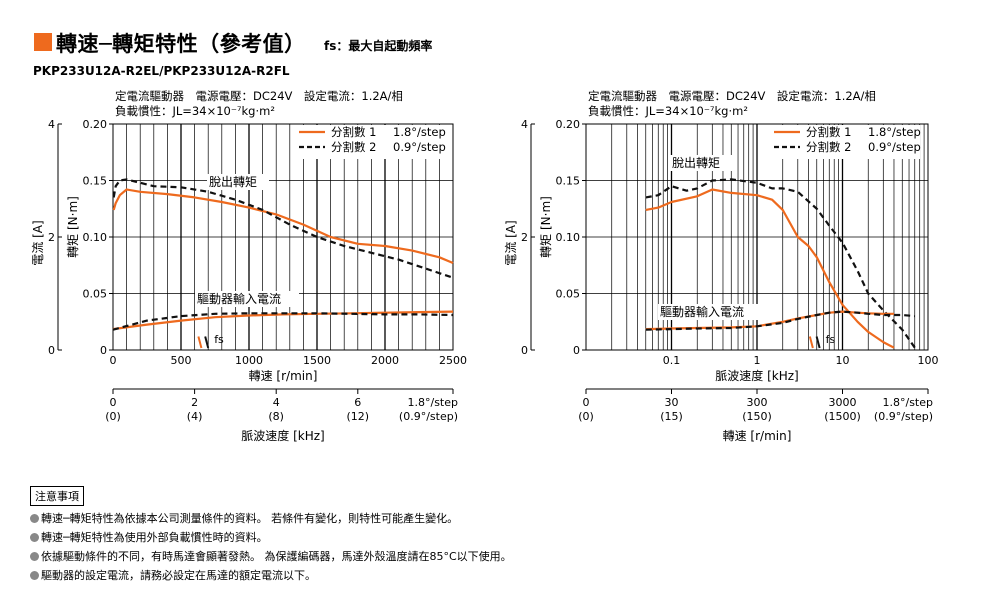 The width and height of the screenshot is (986, 600). What do you see at coordinates (282, 435) in the screenshot?
I see `aux-axis-title: 脈波速度 [kHz]` at bounding box center [282, 435].